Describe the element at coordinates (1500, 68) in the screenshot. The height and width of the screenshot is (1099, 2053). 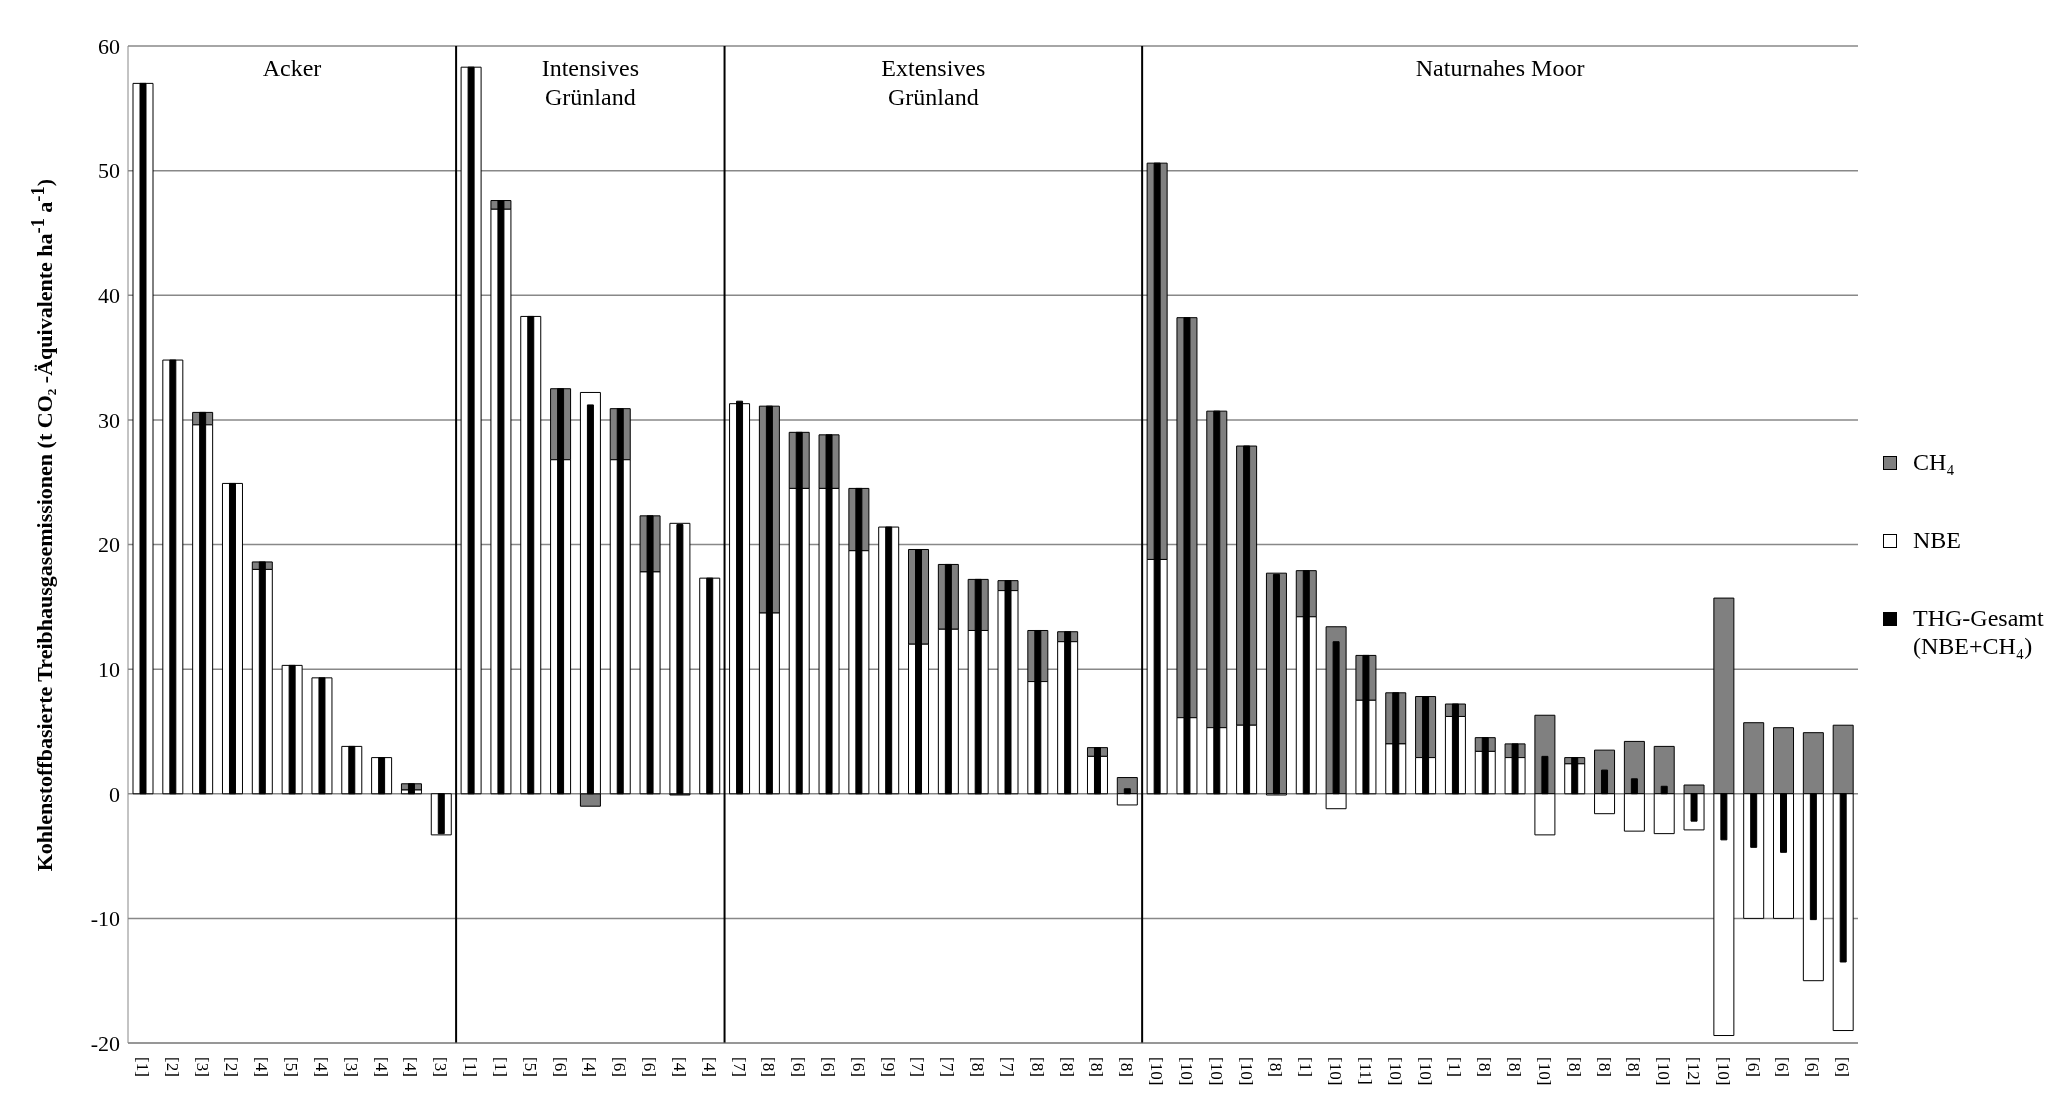
I see `annotation: Naturnahes Moor` at that location.